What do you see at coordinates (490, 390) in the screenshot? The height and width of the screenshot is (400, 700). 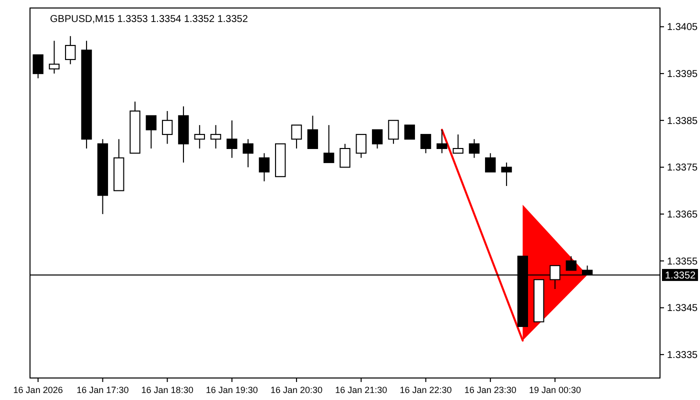 I see `x-tick-label: 16 Jan 23:30` at bounding box center [490, 390].